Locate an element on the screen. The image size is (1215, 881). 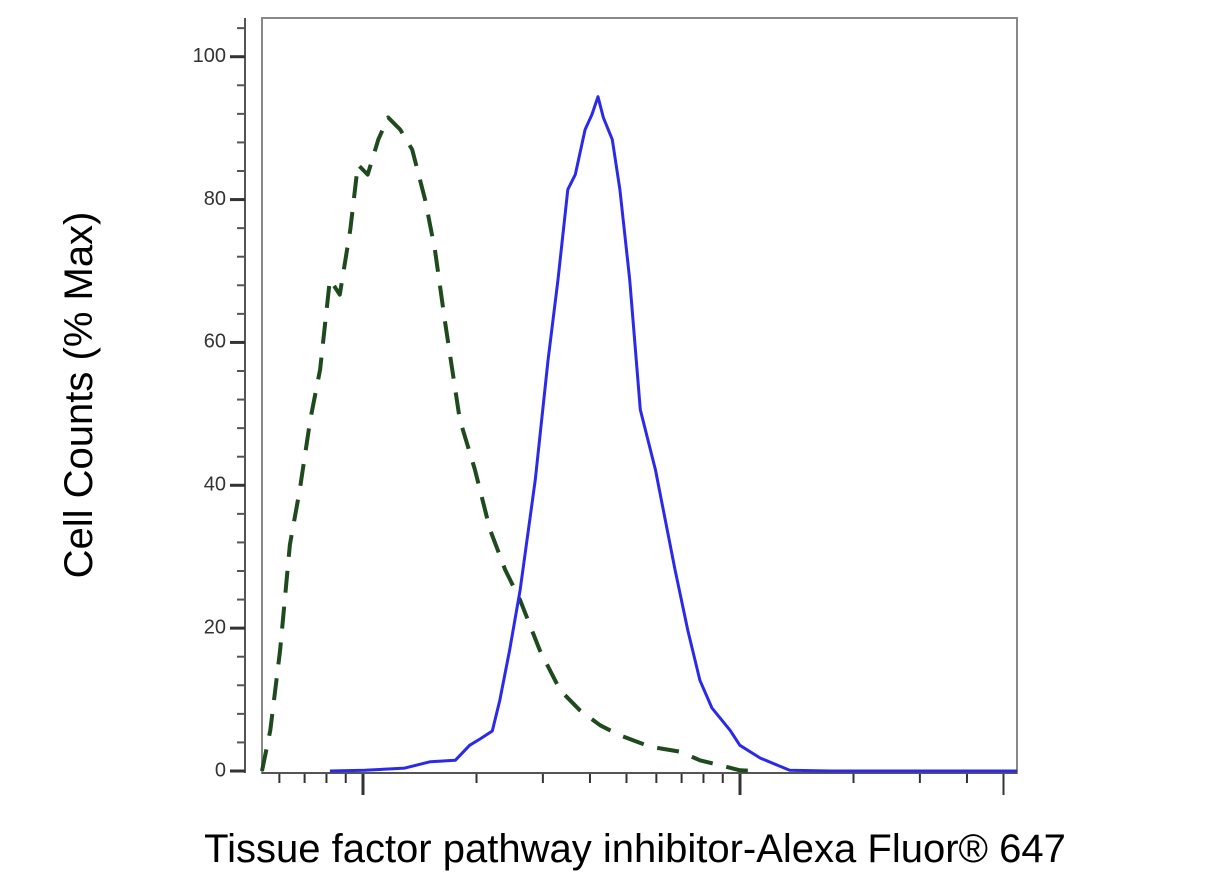
y-tick-label: 40 is located at coordinates (215, 485).